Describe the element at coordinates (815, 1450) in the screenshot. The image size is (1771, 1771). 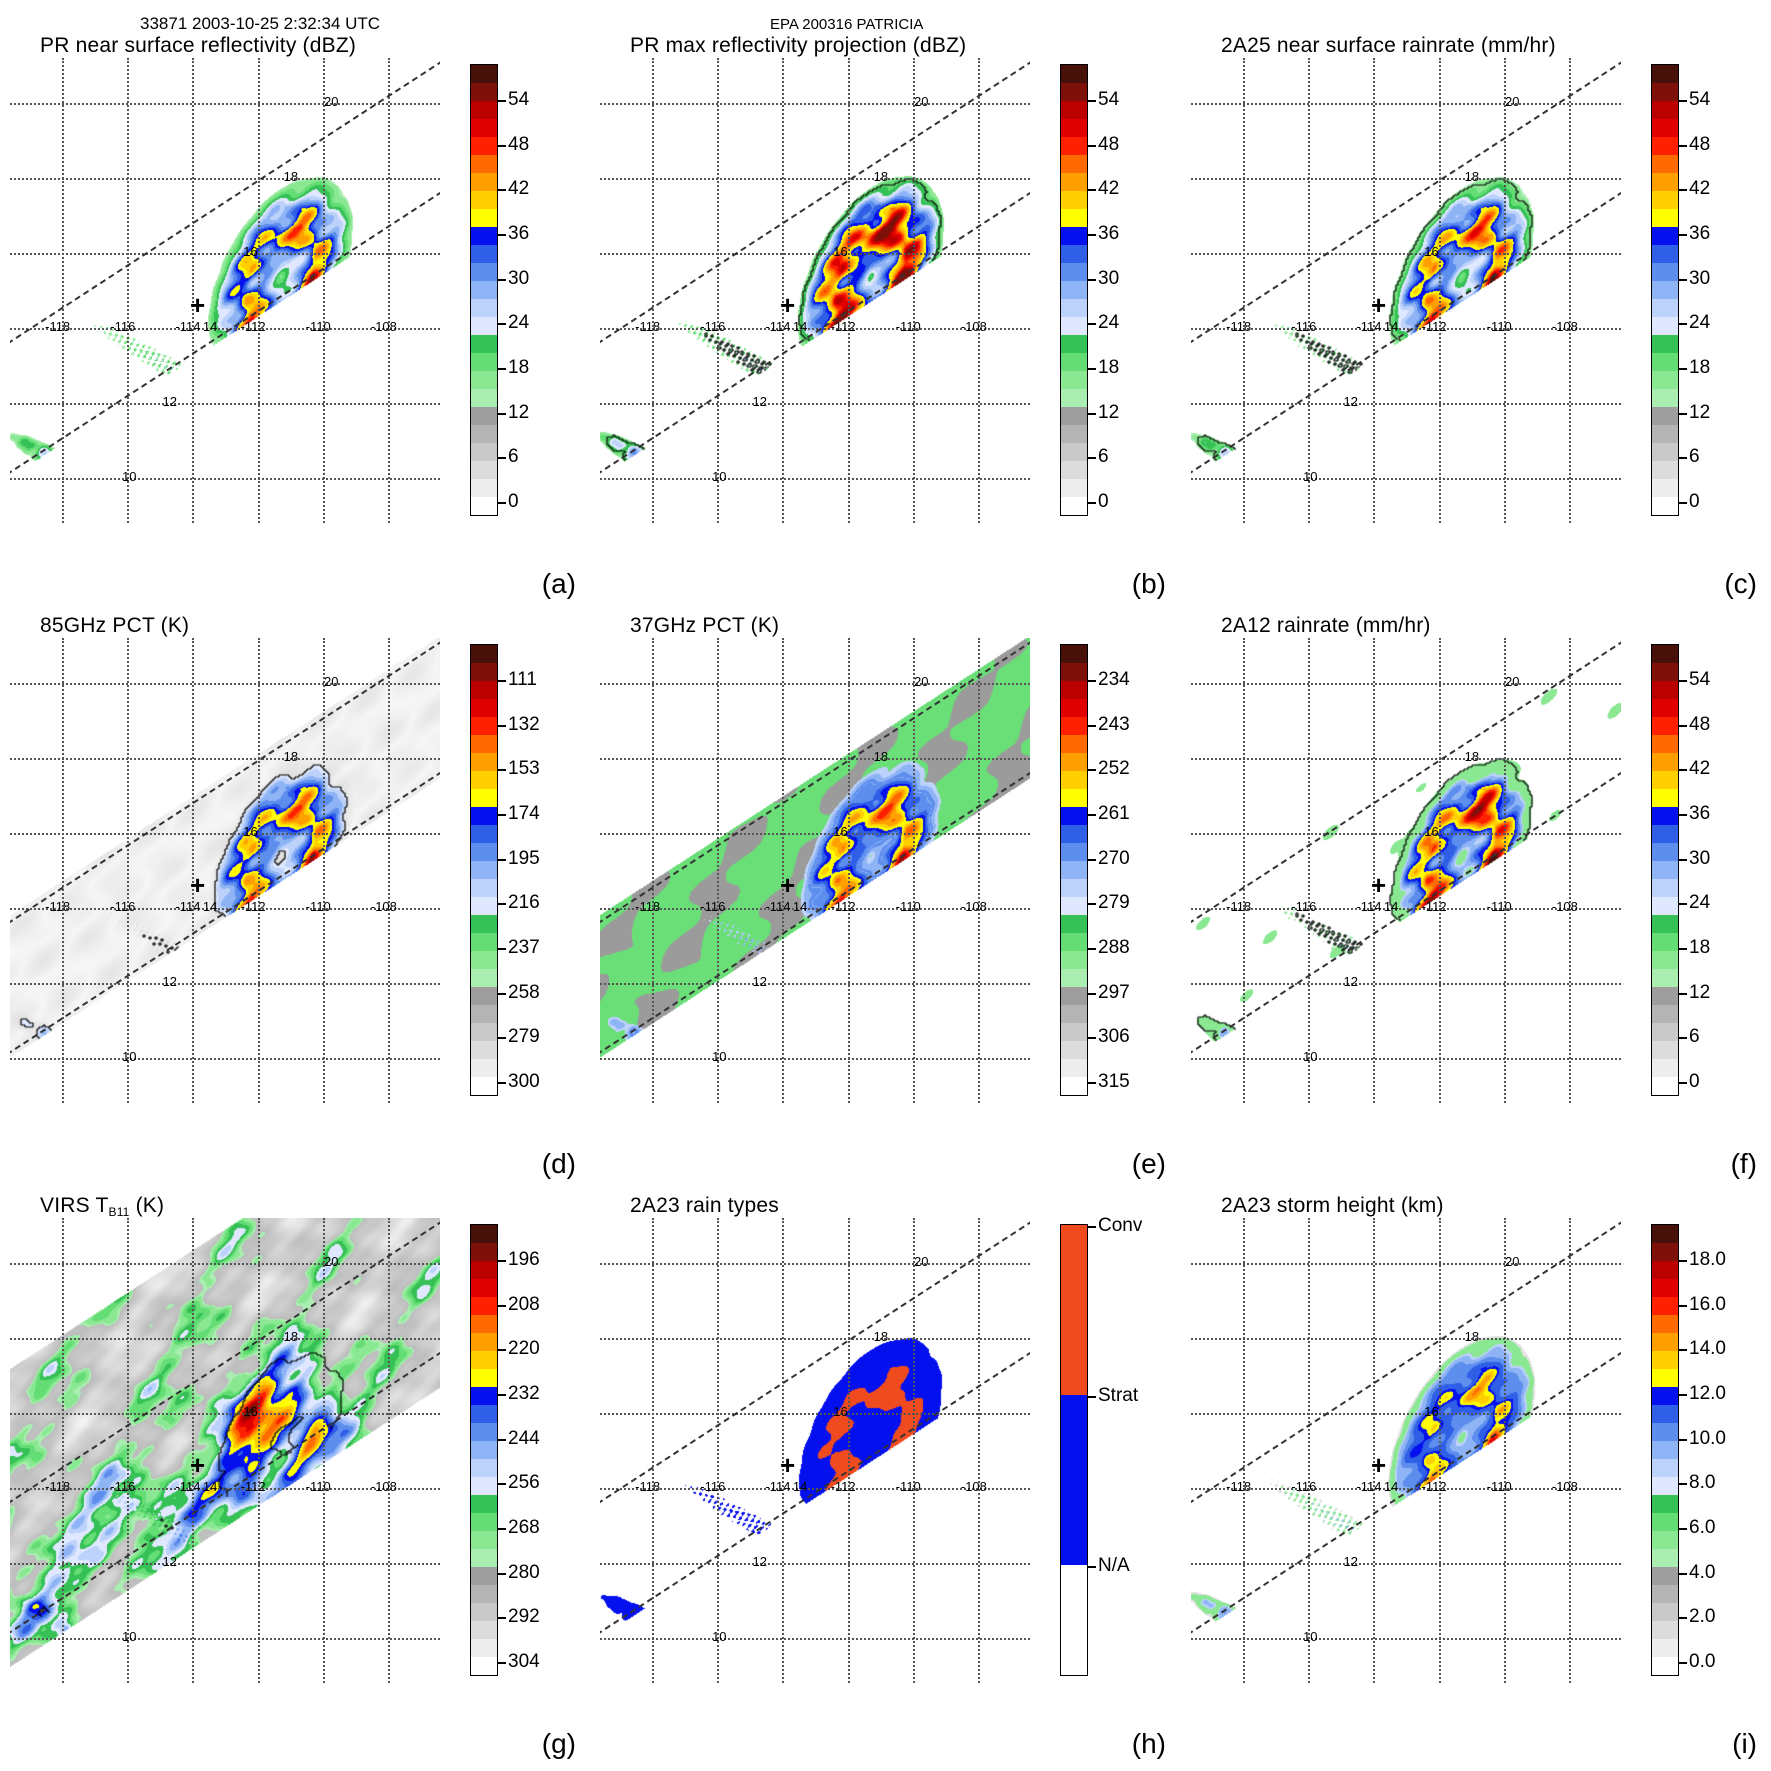
I see `map-area-h: -118 -116 -114 -112 -110 -108 20 18 16 14 12 10 +` at that location.